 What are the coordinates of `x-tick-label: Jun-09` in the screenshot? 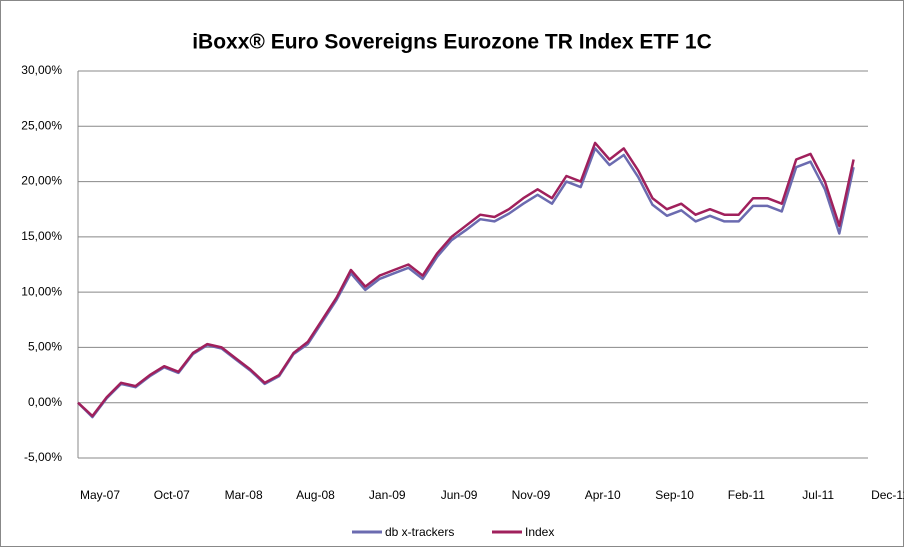 It's located at (459, 495).